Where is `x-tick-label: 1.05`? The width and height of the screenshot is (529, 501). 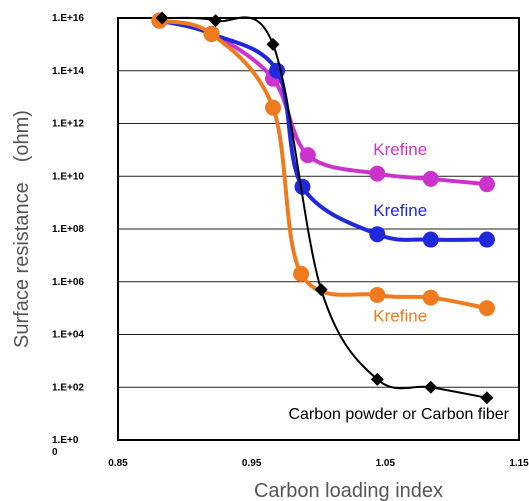 x-tick-label: 1.05 is located at coordinates (386, 463).